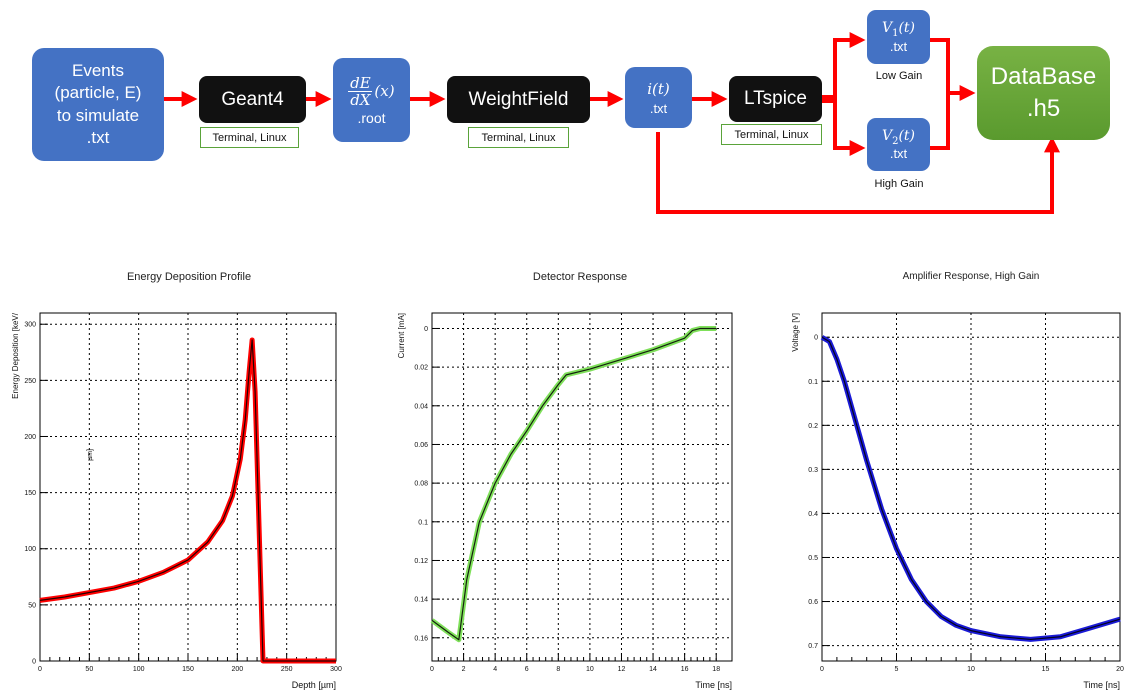  What do you see at coordinates (685, 669) in the screenshot?
I see `x-tick-label: 16` at bounding box center [685, 669].